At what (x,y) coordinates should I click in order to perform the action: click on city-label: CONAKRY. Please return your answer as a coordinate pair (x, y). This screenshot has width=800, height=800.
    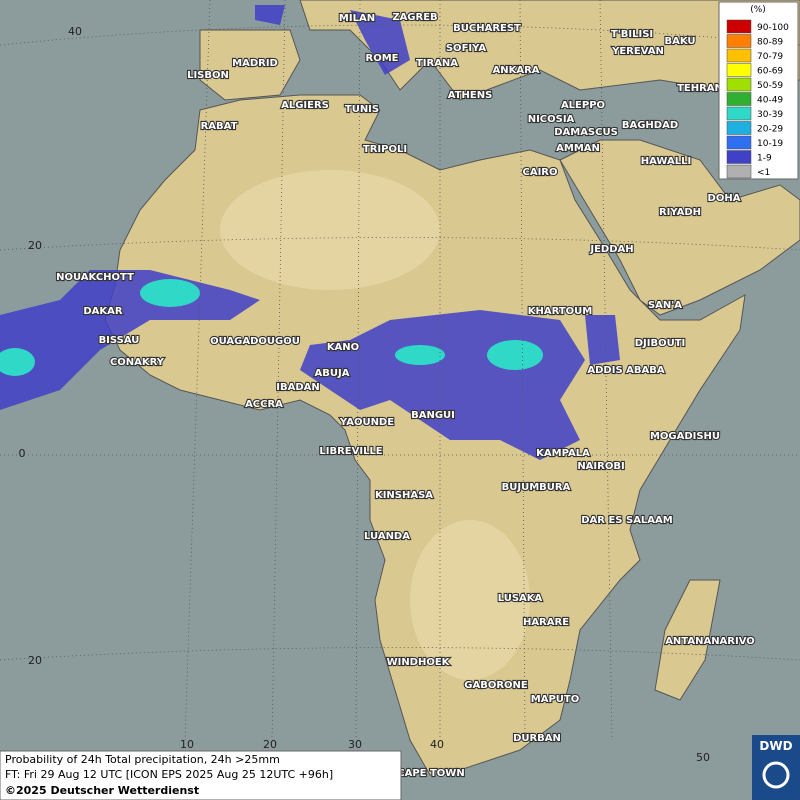
    Looking at the image, I should click on (137, 362).